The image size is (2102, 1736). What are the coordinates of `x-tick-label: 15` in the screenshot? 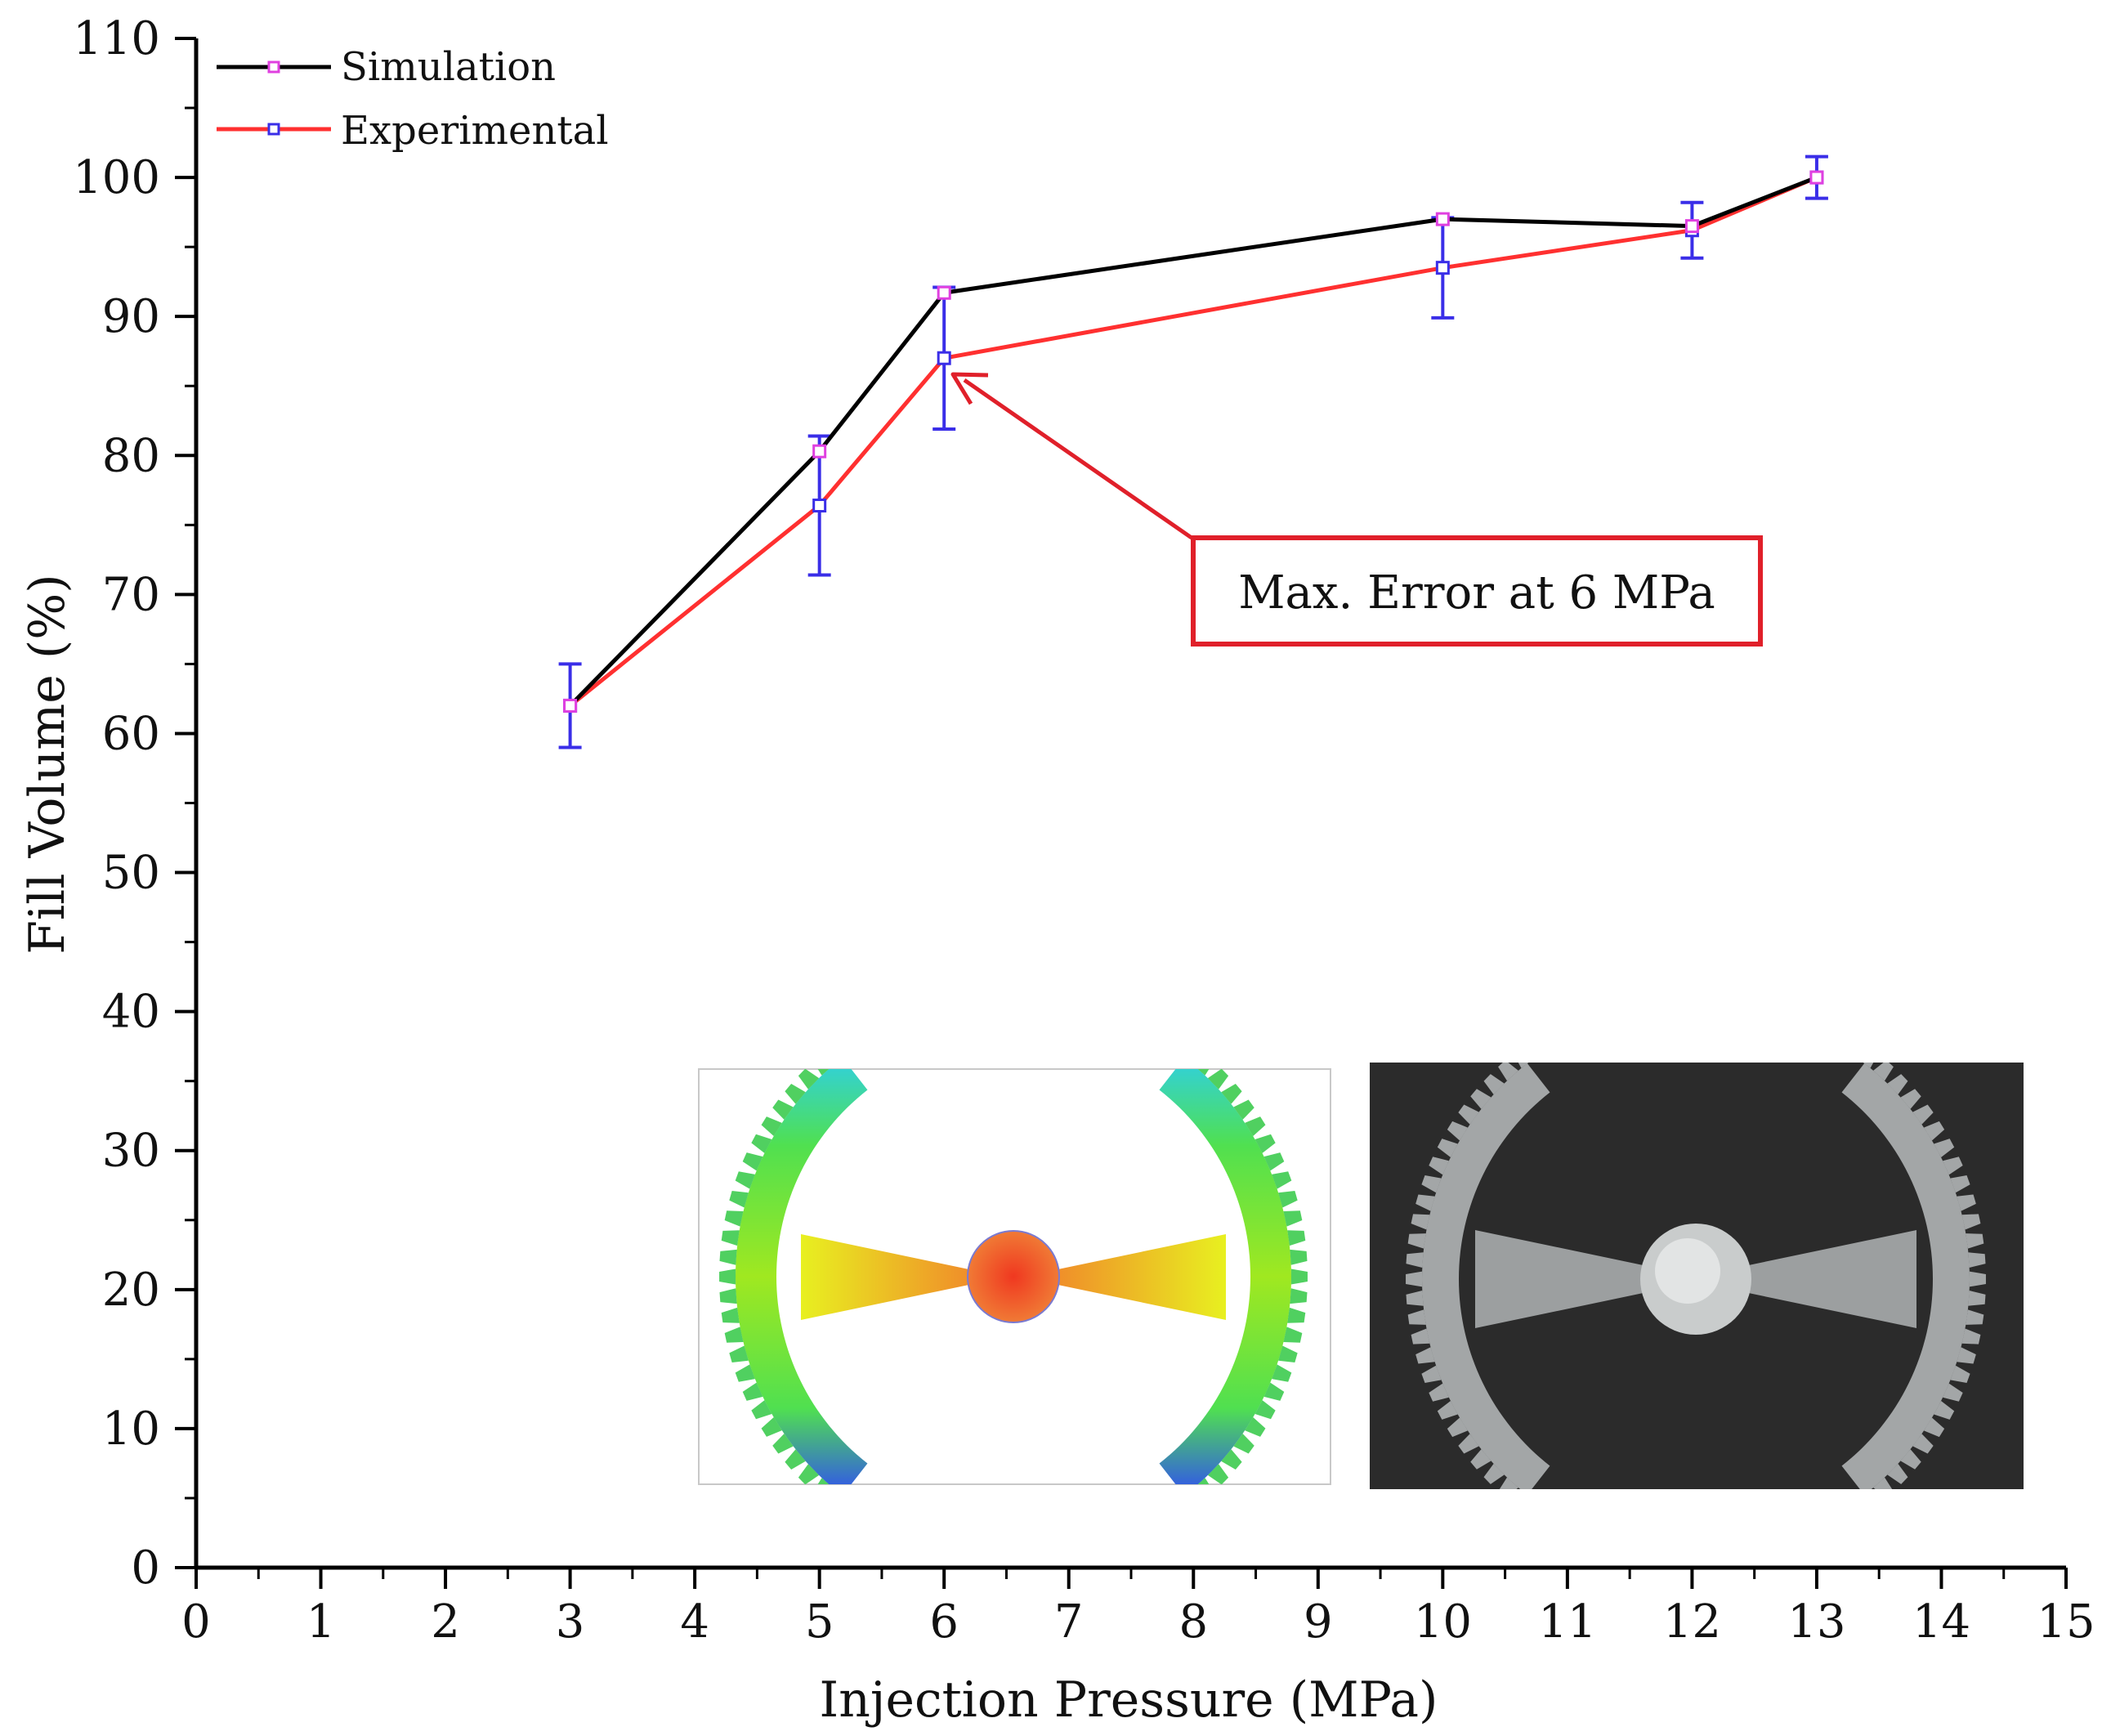 It's located at (2066, 1622).